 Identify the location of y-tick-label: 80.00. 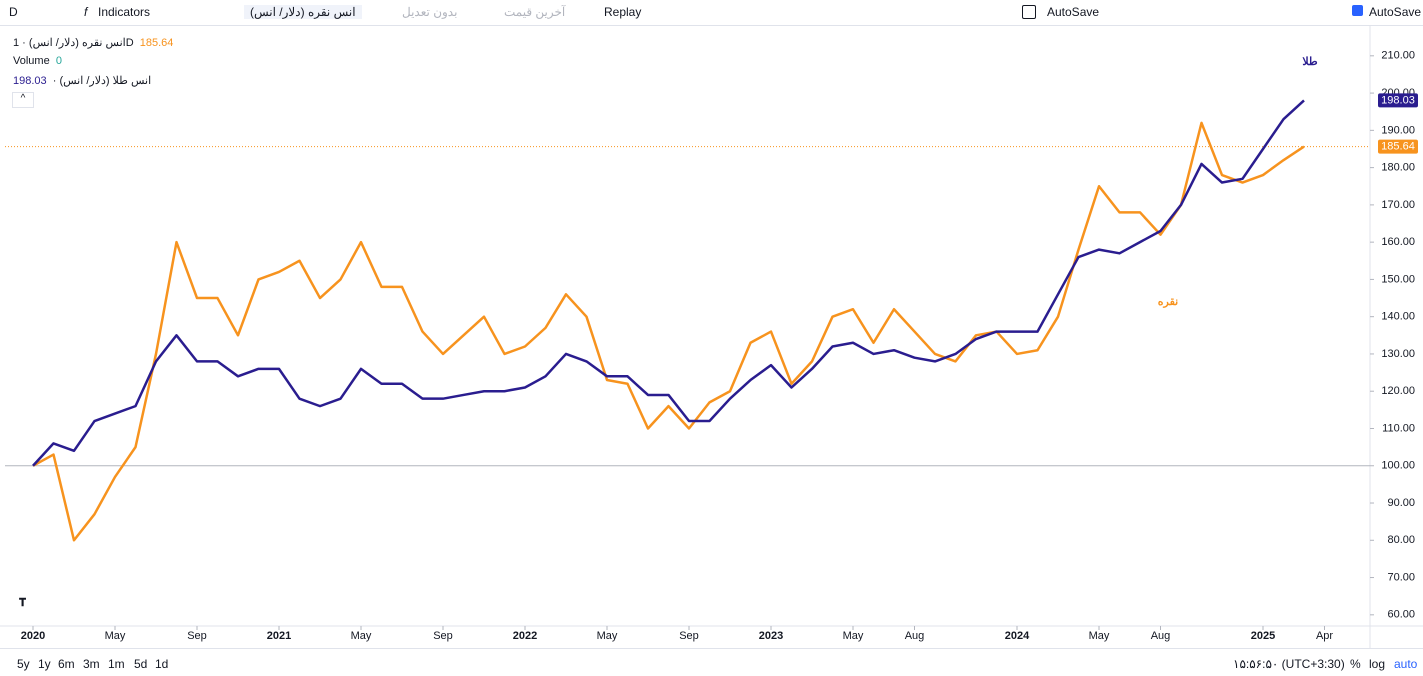
(1401, 540).